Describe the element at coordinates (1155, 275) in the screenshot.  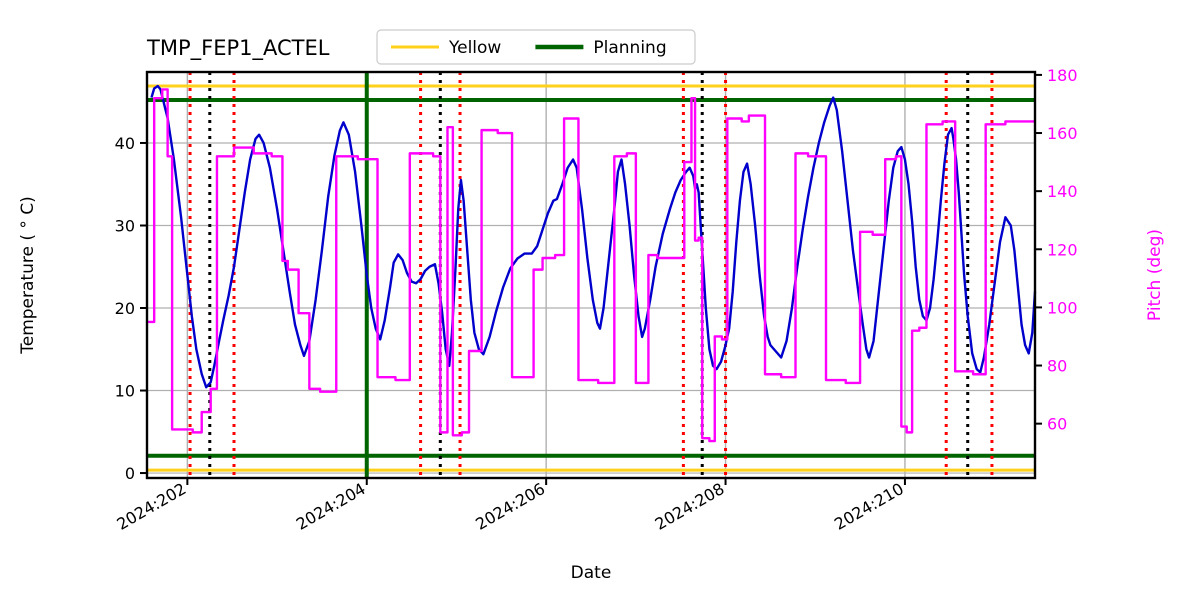
I see `y2-axis-label: Pitch (deg)` at that location.